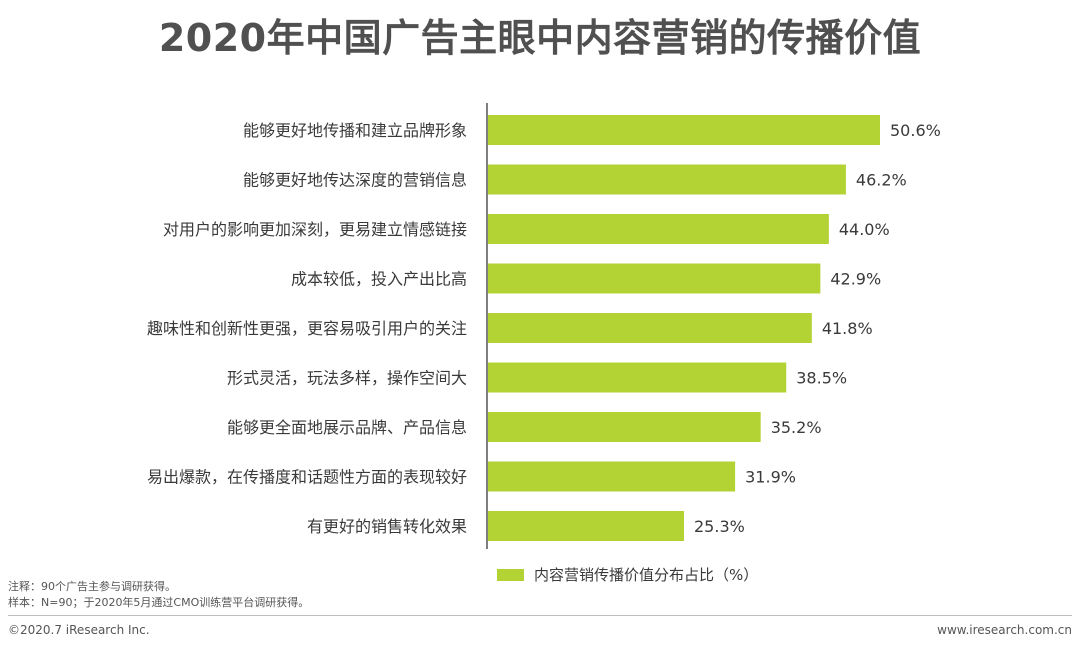 Image resolution: width=1080 pixels, height=650 pixels. I want to click on value-label: 50.6%, so click(915, 130).